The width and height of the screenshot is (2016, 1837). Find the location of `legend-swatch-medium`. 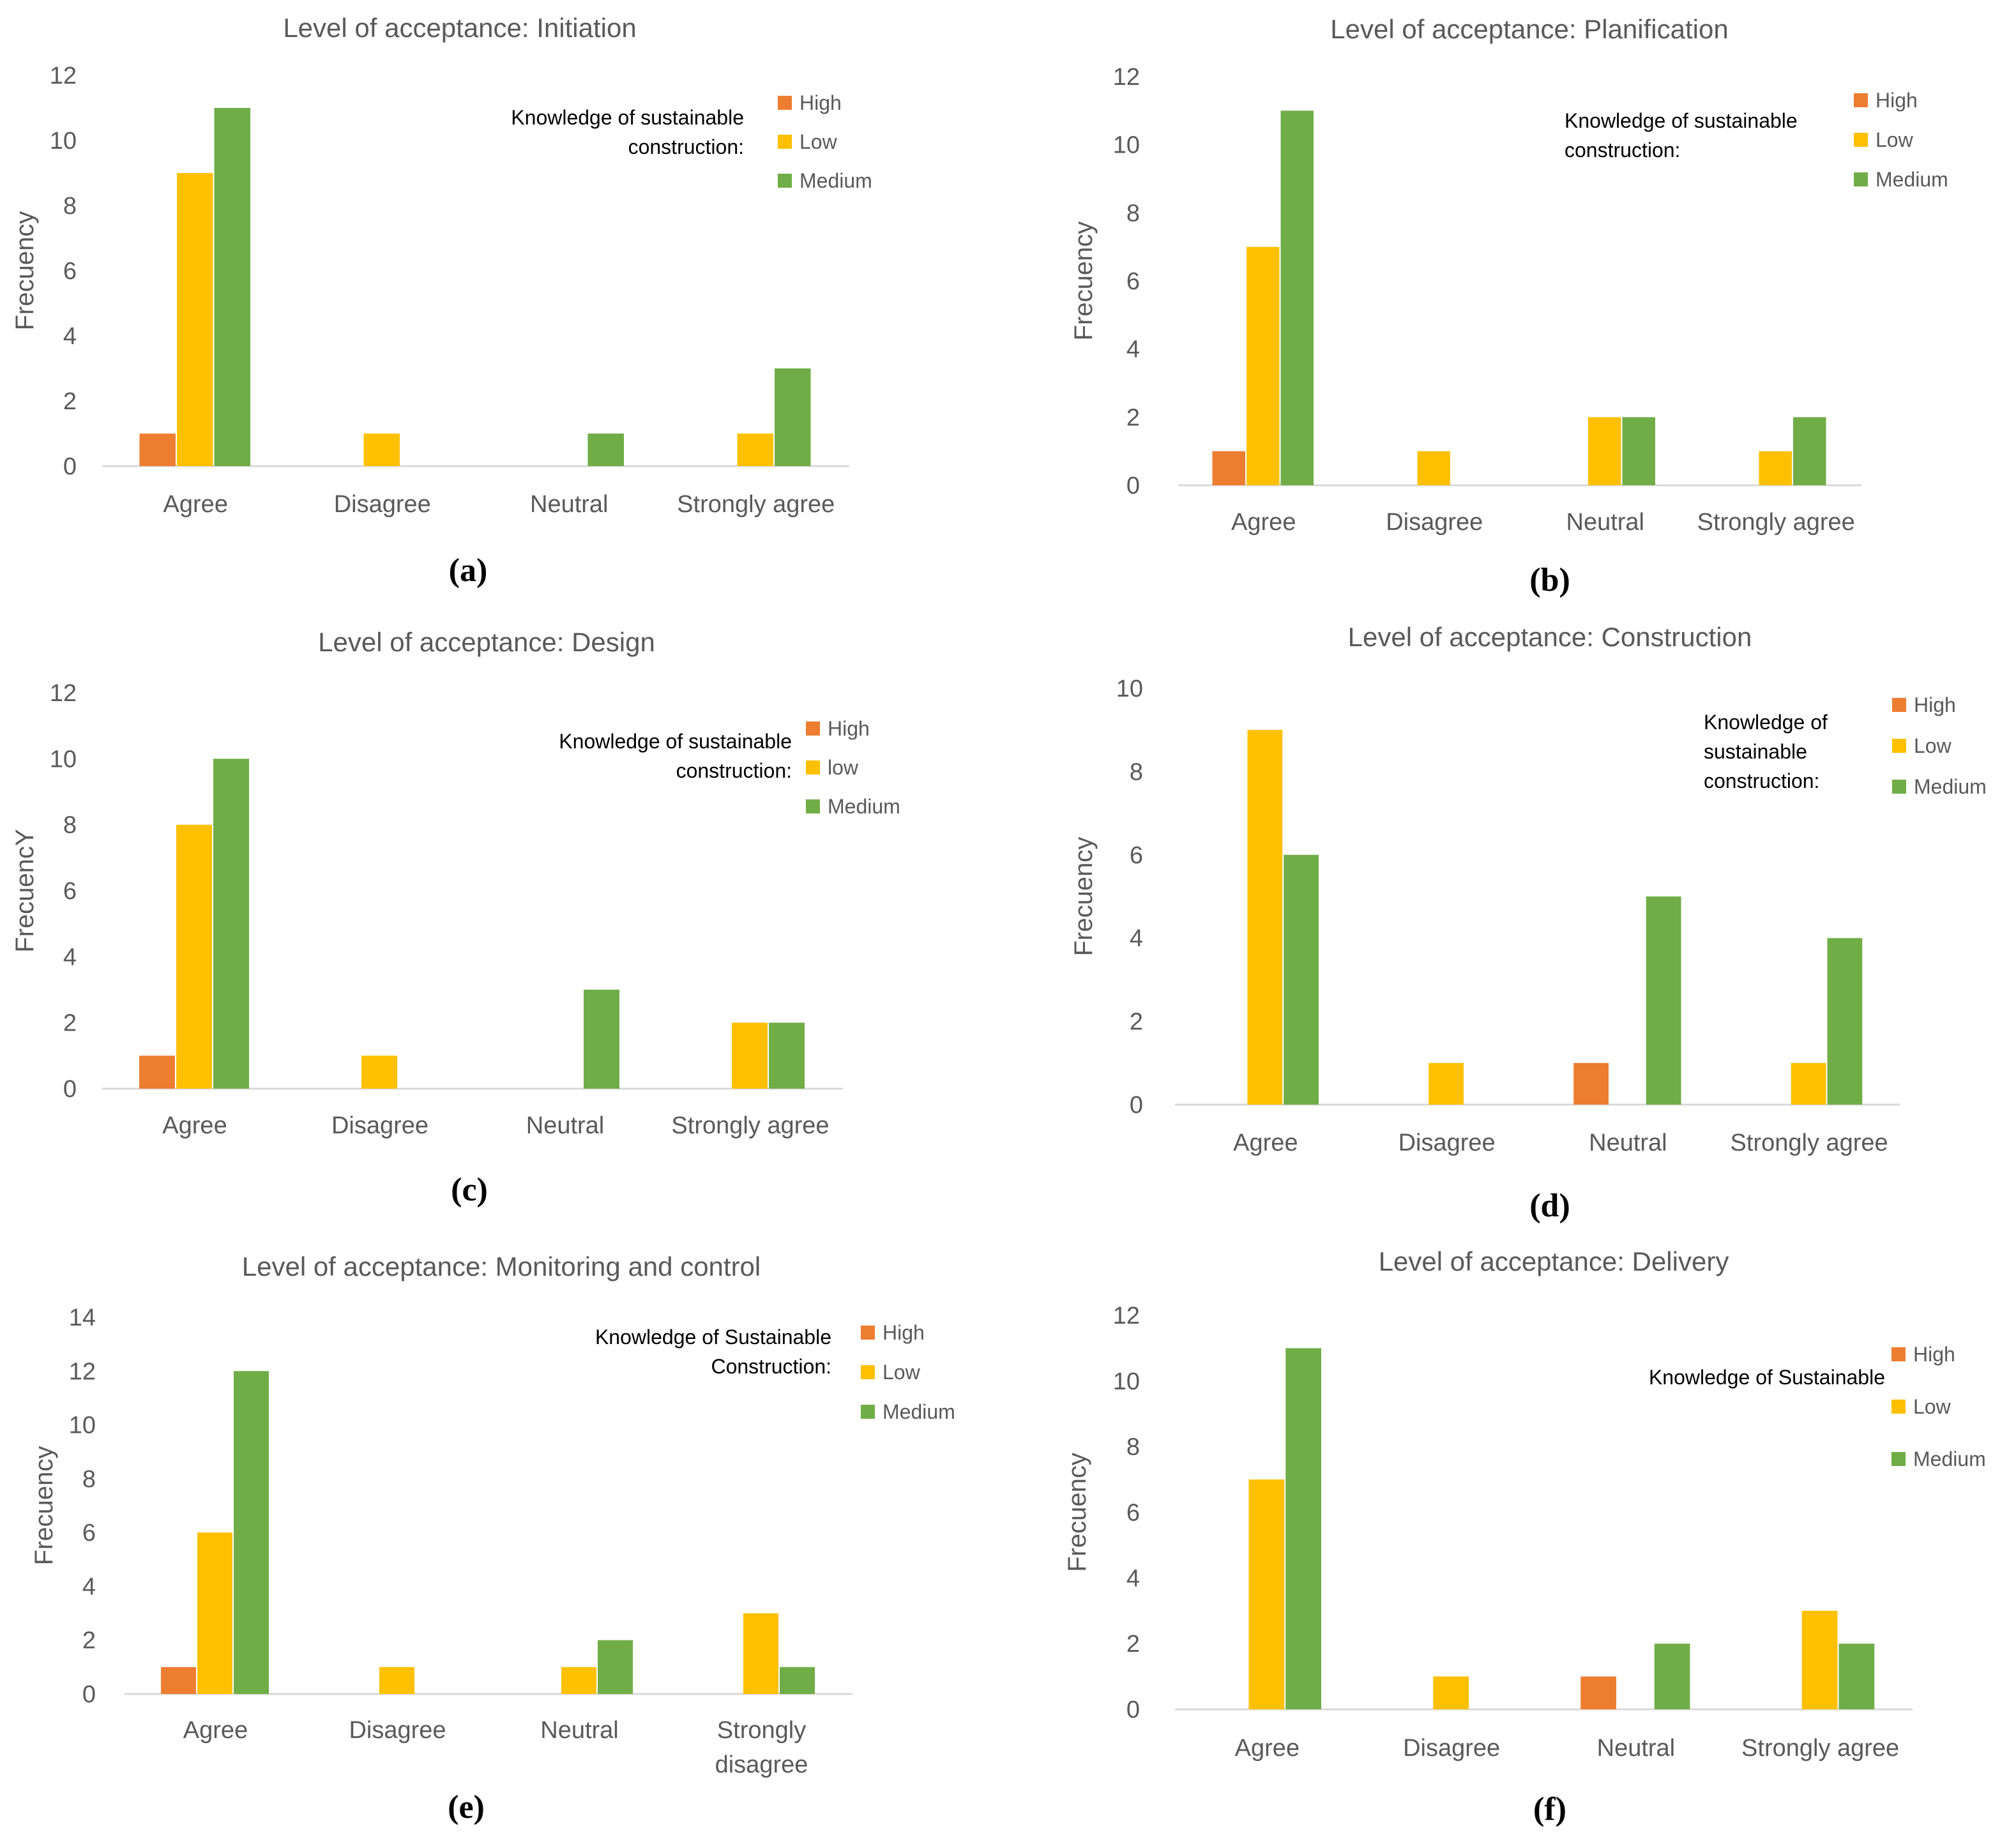

legend-swatch-medium is located at coordinates (813, 806).